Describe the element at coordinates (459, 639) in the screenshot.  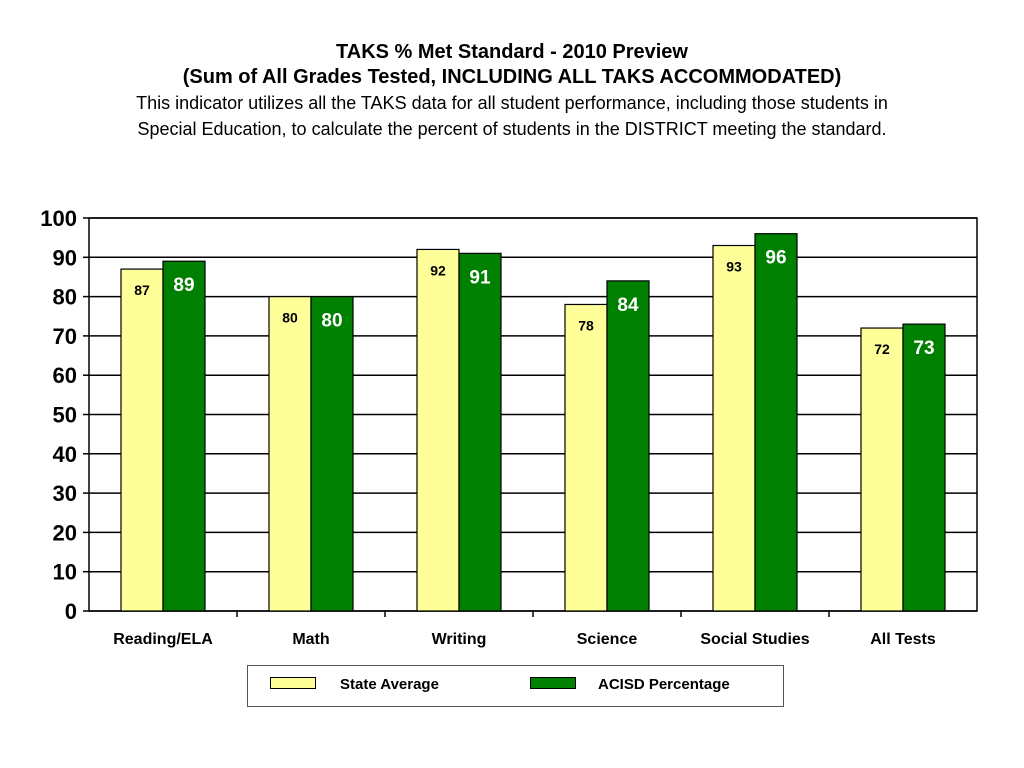
I see `x-tick-label-writing: Writing` at that location.